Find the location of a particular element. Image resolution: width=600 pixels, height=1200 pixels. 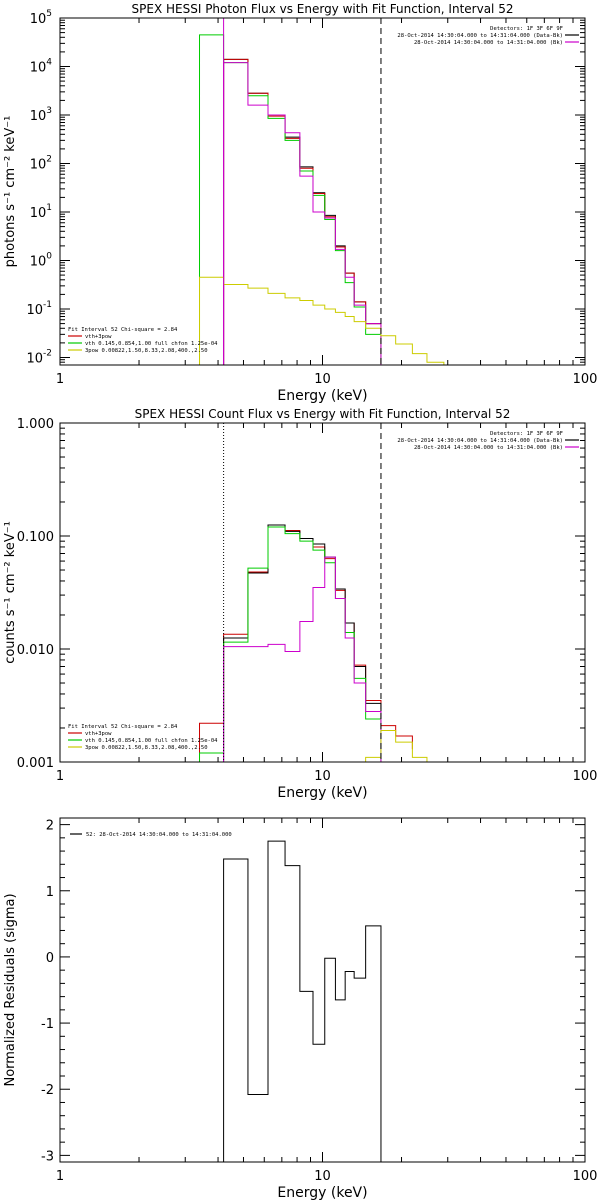

y-tick-label: 10⁴ is located at coordinates (41, 66).